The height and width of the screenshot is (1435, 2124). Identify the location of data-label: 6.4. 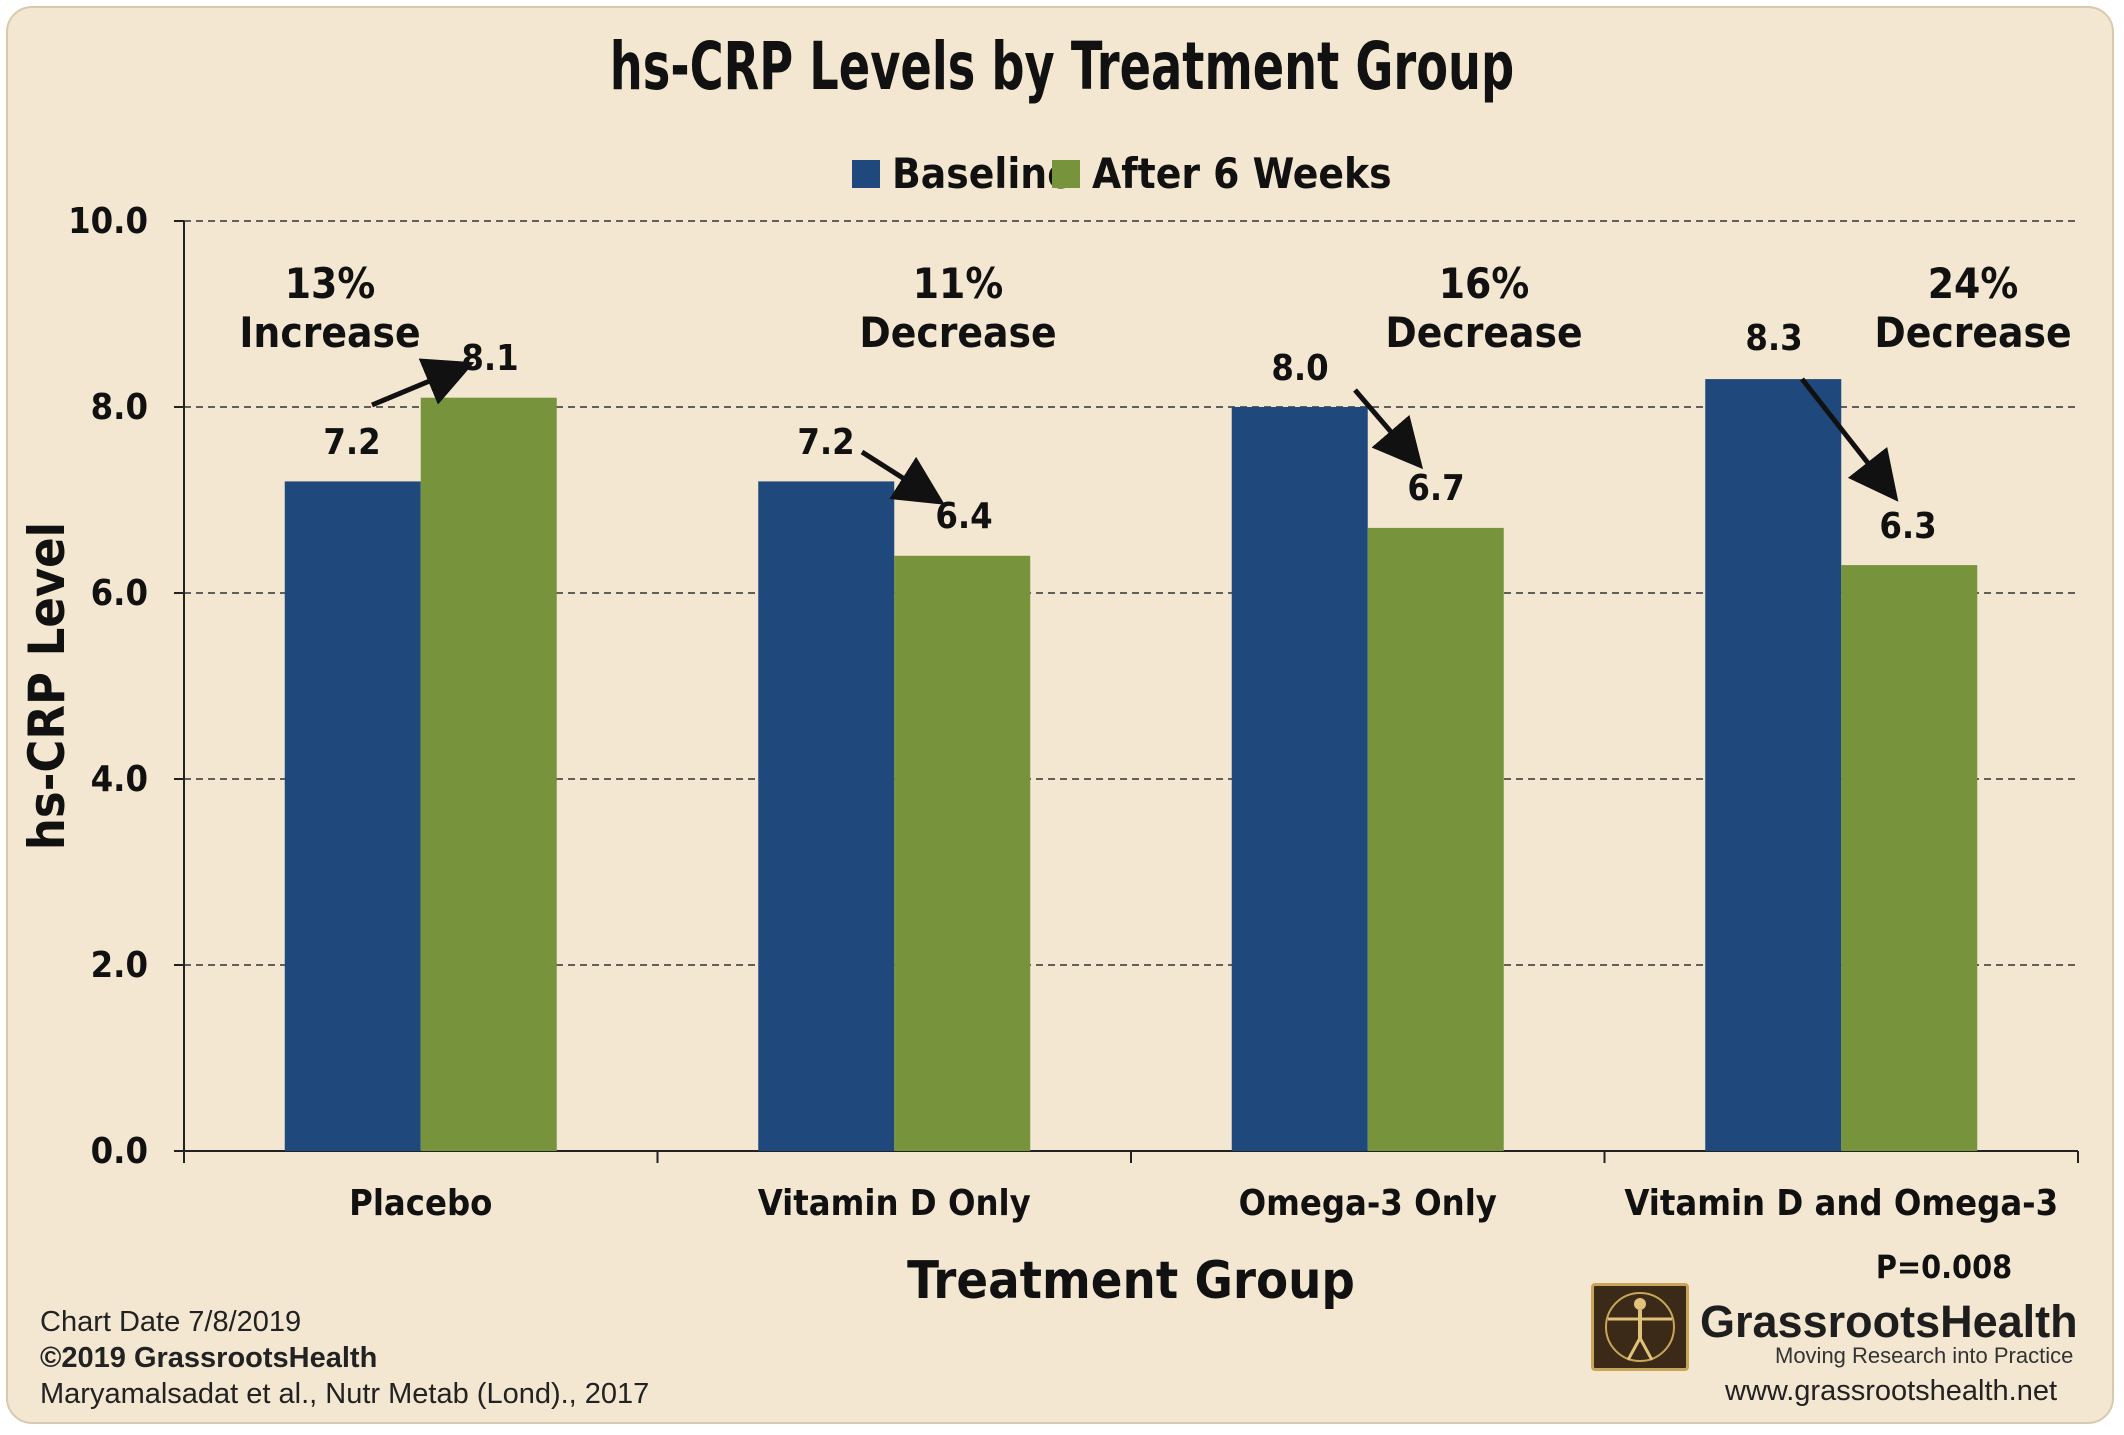
(963, 516).